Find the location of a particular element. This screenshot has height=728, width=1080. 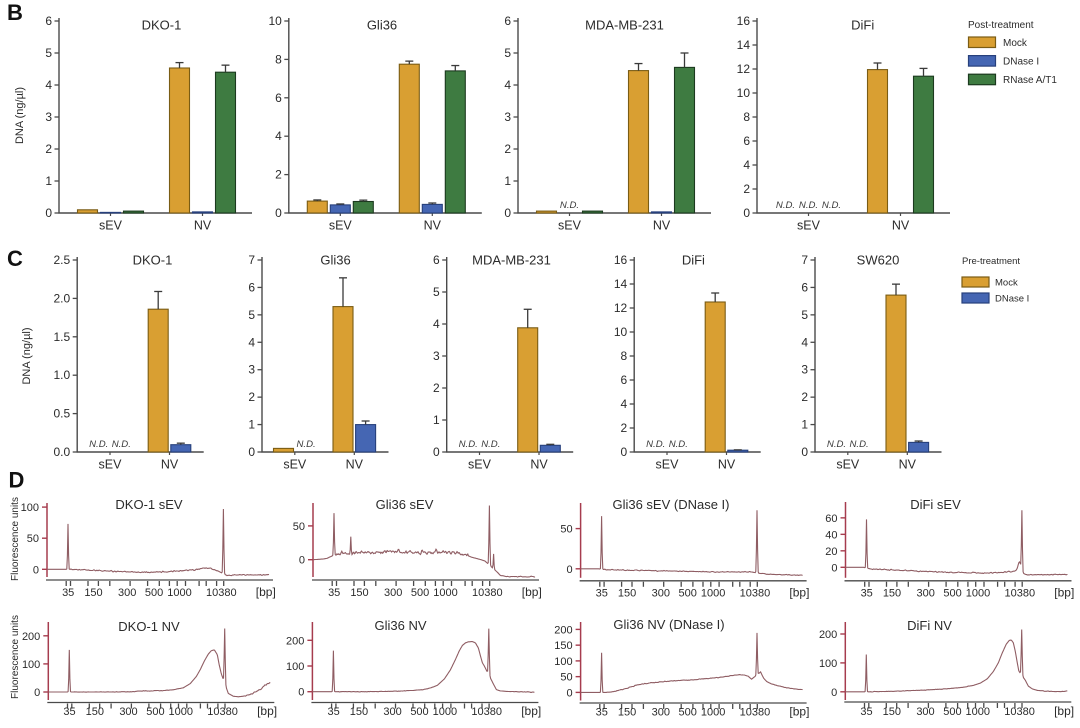

svg-text: 40 is located at coordinates (831, 535).